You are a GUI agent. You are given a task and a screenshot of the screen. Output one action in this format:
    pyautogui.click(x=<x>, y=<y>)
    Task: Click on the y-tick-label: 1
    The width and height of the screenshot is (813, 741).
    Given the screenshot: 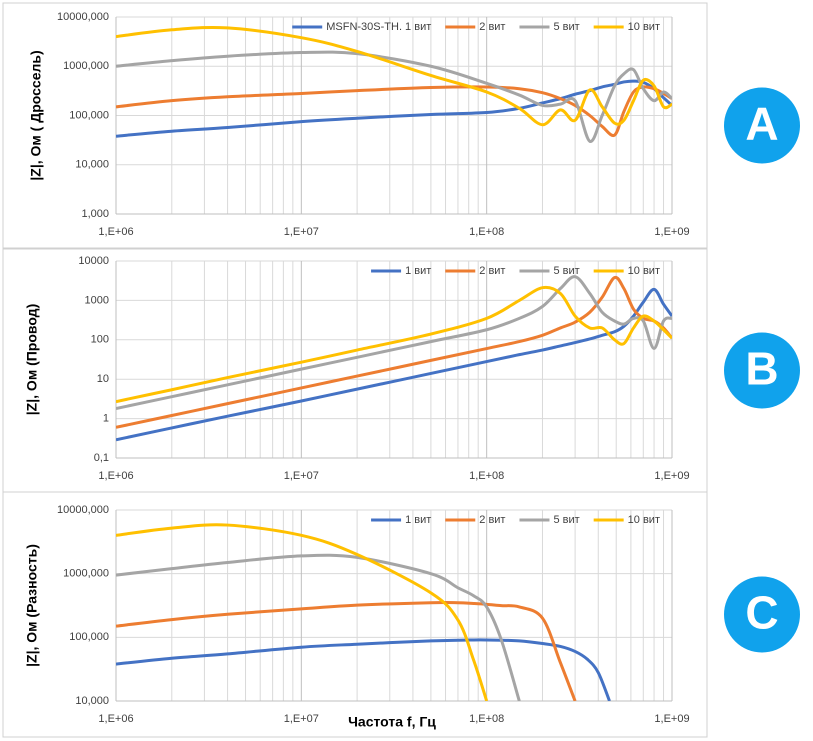 What is the action you would take?
    pyautogui.click(x=106, y=419)
    